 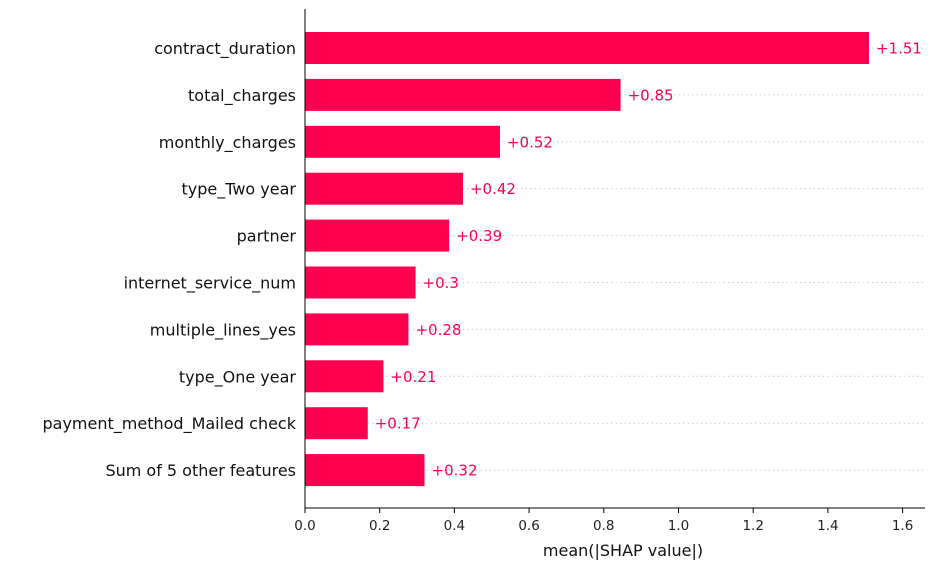 What do you see at coordinates (267, 236) in the screenshot?
I see `feature-label: partner` at bounding box center [267, 236].